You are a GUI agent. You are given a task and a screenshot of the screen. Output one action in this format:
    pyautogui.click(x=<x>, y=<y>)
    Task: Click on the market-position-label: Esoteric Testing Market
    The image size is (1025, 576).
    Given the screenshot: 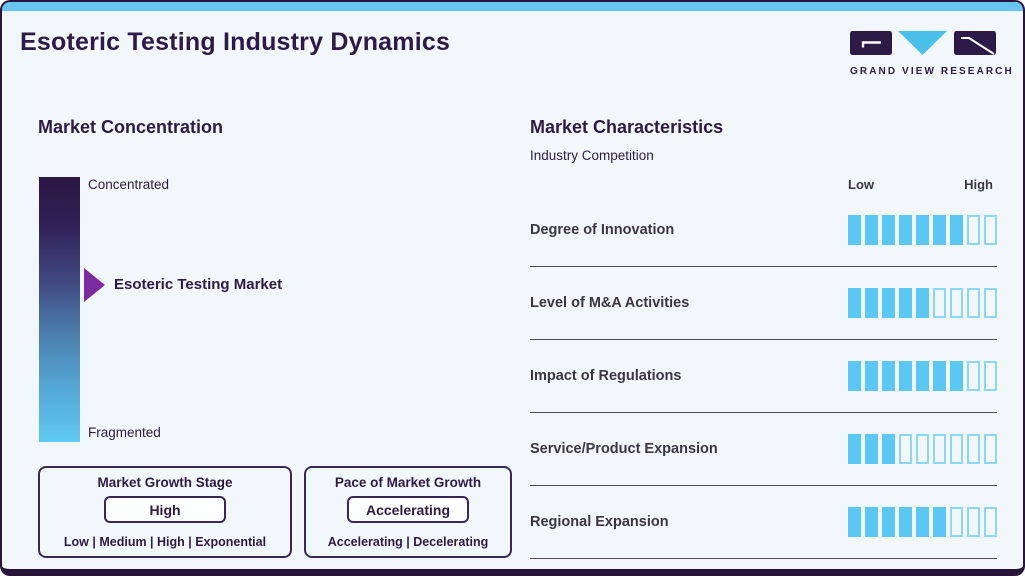 What is the action you would take?
    pyautogui.click(x=198, y=284)
    